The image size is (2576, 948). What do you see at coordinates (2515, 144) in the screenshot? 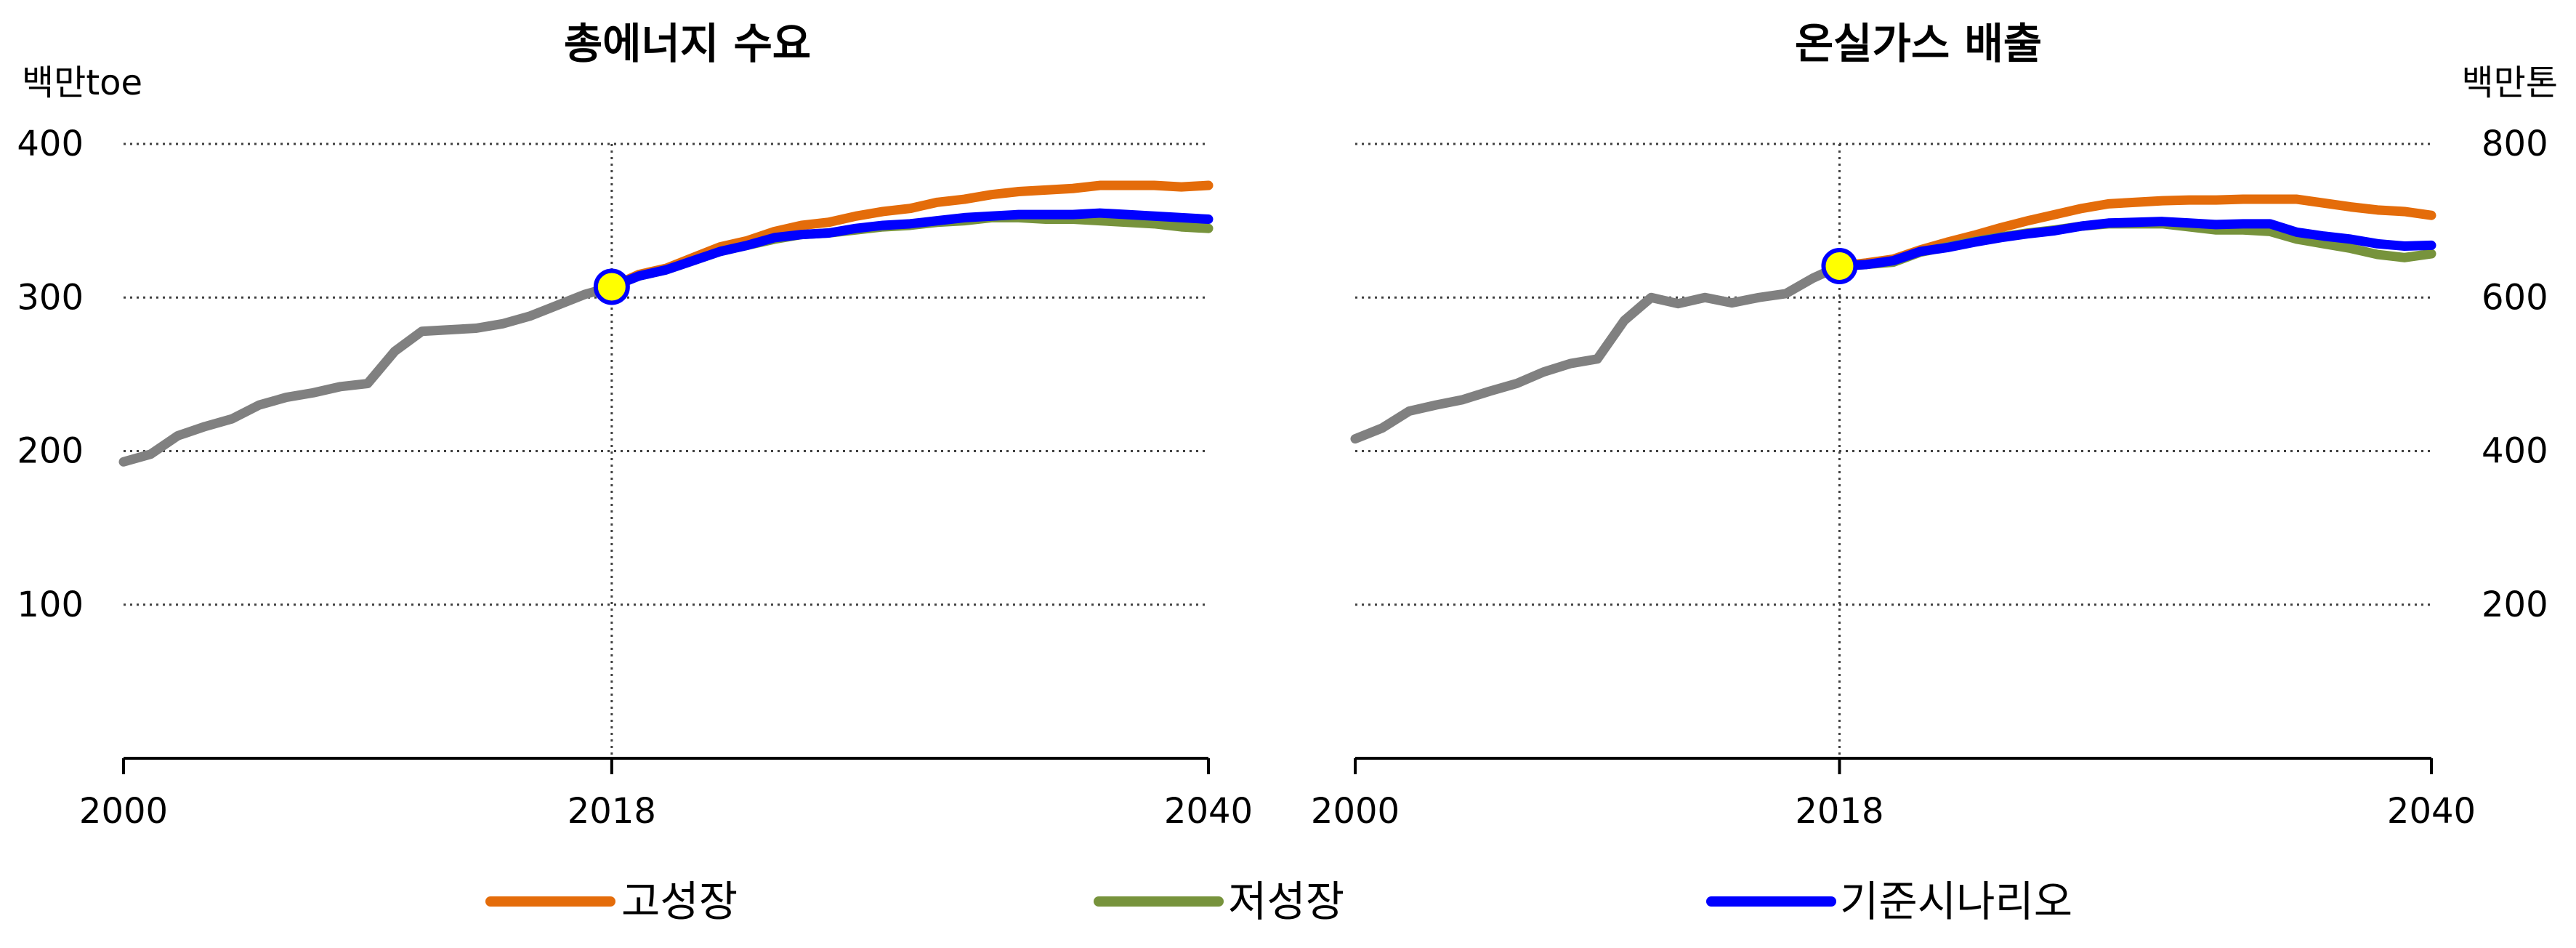
I see `y-tick-label: 800` at bounding box center [2515, 144].